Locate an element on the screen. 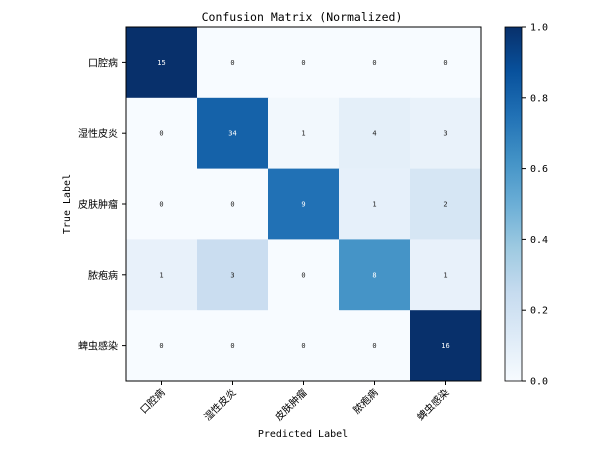 Image resolution: width=600 pixels, height=450 pixels. x-tick-label: 湿性皮炎 is located at coordinates (219, 404).